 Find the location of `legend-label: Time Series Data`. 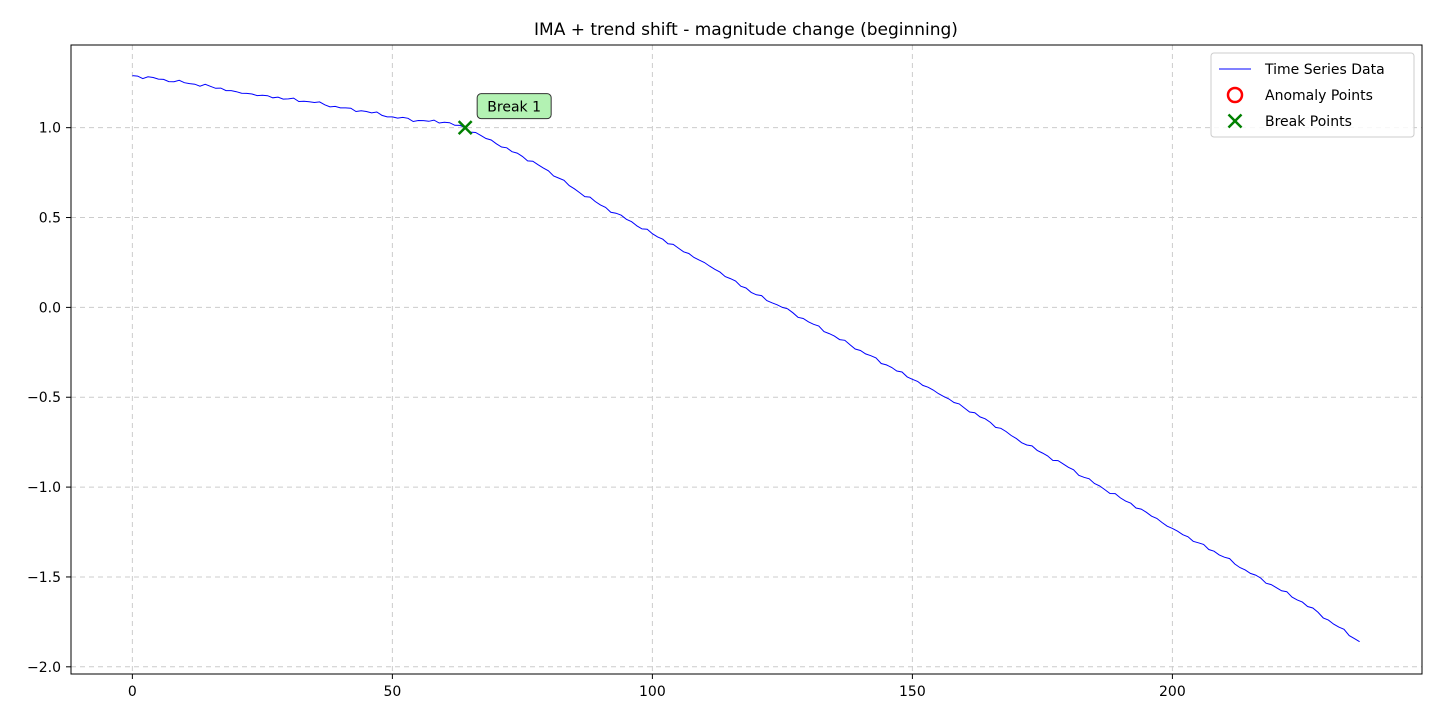

legend-label: Time Series Data is located at coordinates (1324, 70).